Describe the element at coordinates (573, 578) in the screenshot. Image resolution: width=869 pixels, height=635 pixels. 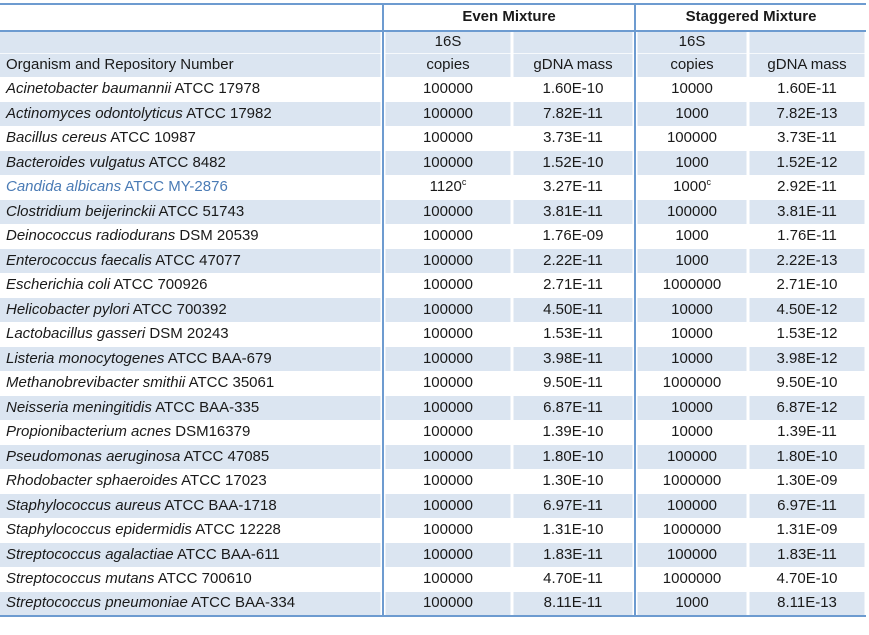
I see `even-gdna-value: 4.70E-11` at that location.